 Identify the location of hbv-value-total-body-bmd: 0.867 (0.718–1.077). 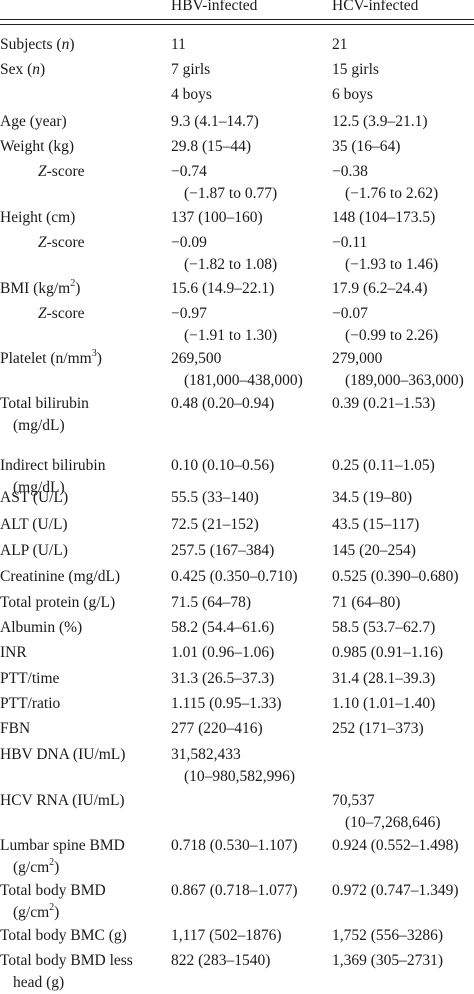
(234, 890).